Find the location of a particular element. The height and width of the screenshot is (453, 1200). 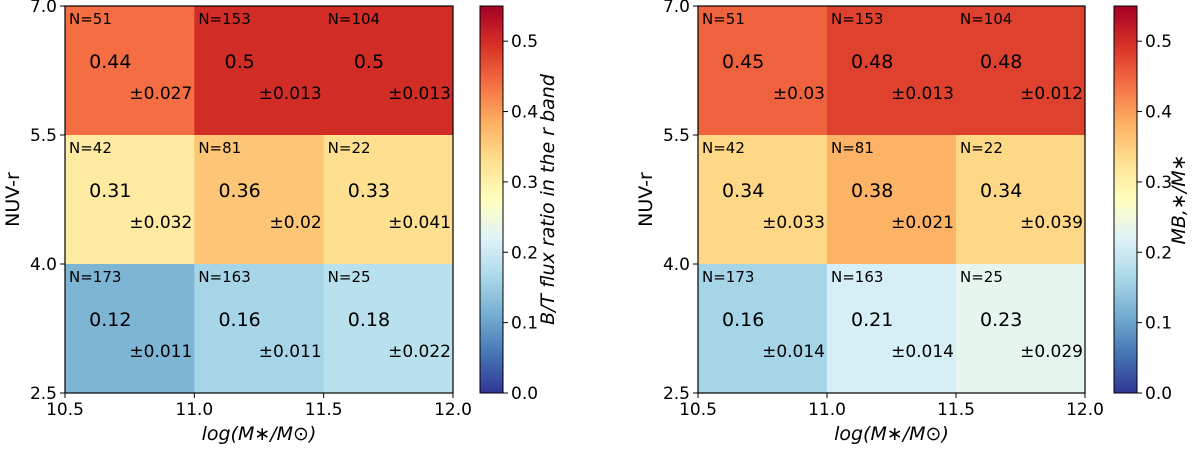

cell-value-label: 0.33 is located at coordinates (369, 191).